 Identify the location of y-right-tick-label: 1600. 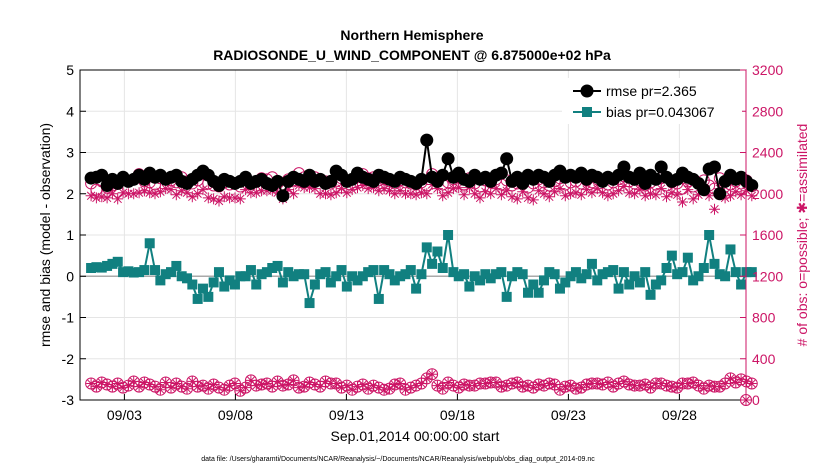
(767, 235).